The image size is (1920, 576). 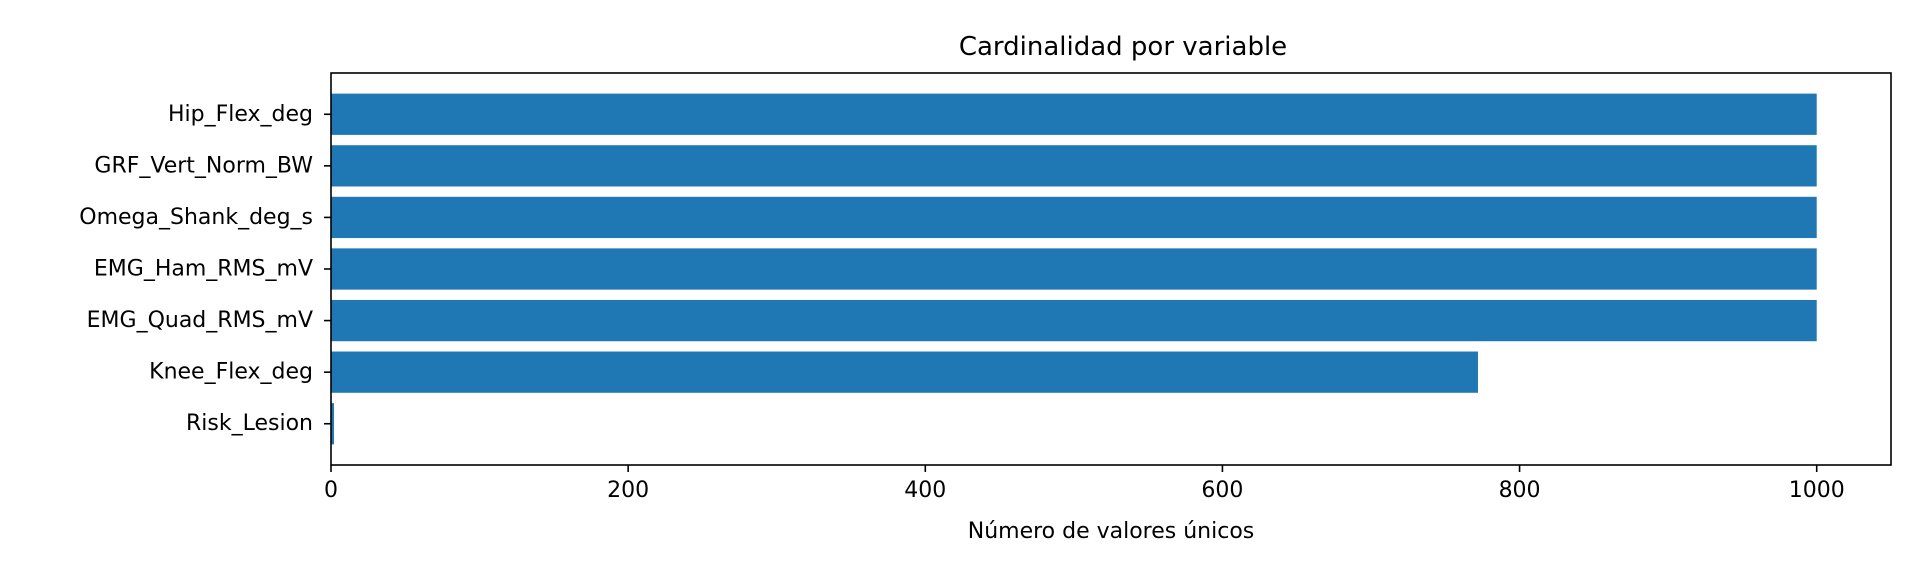 What do you see at coordinates (1222, 490) in the screenshot?
I see `x-tick-label: 600` at bounding box center [1222, 490].